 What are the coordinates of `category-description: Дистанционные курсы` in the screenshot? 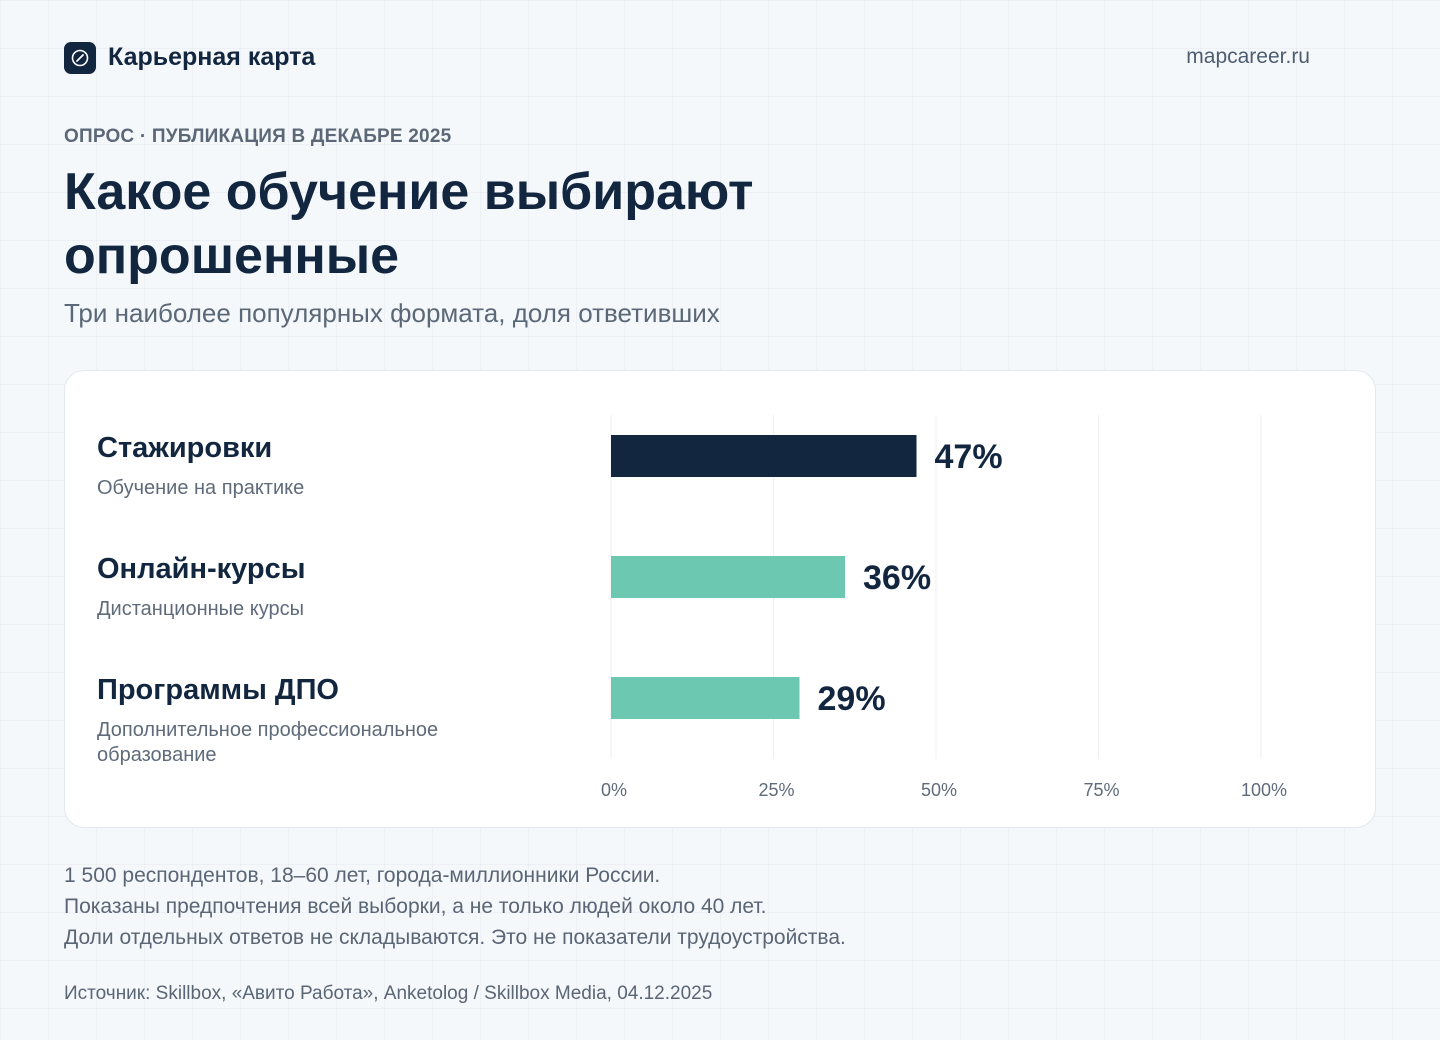 It's located at (200, 609).